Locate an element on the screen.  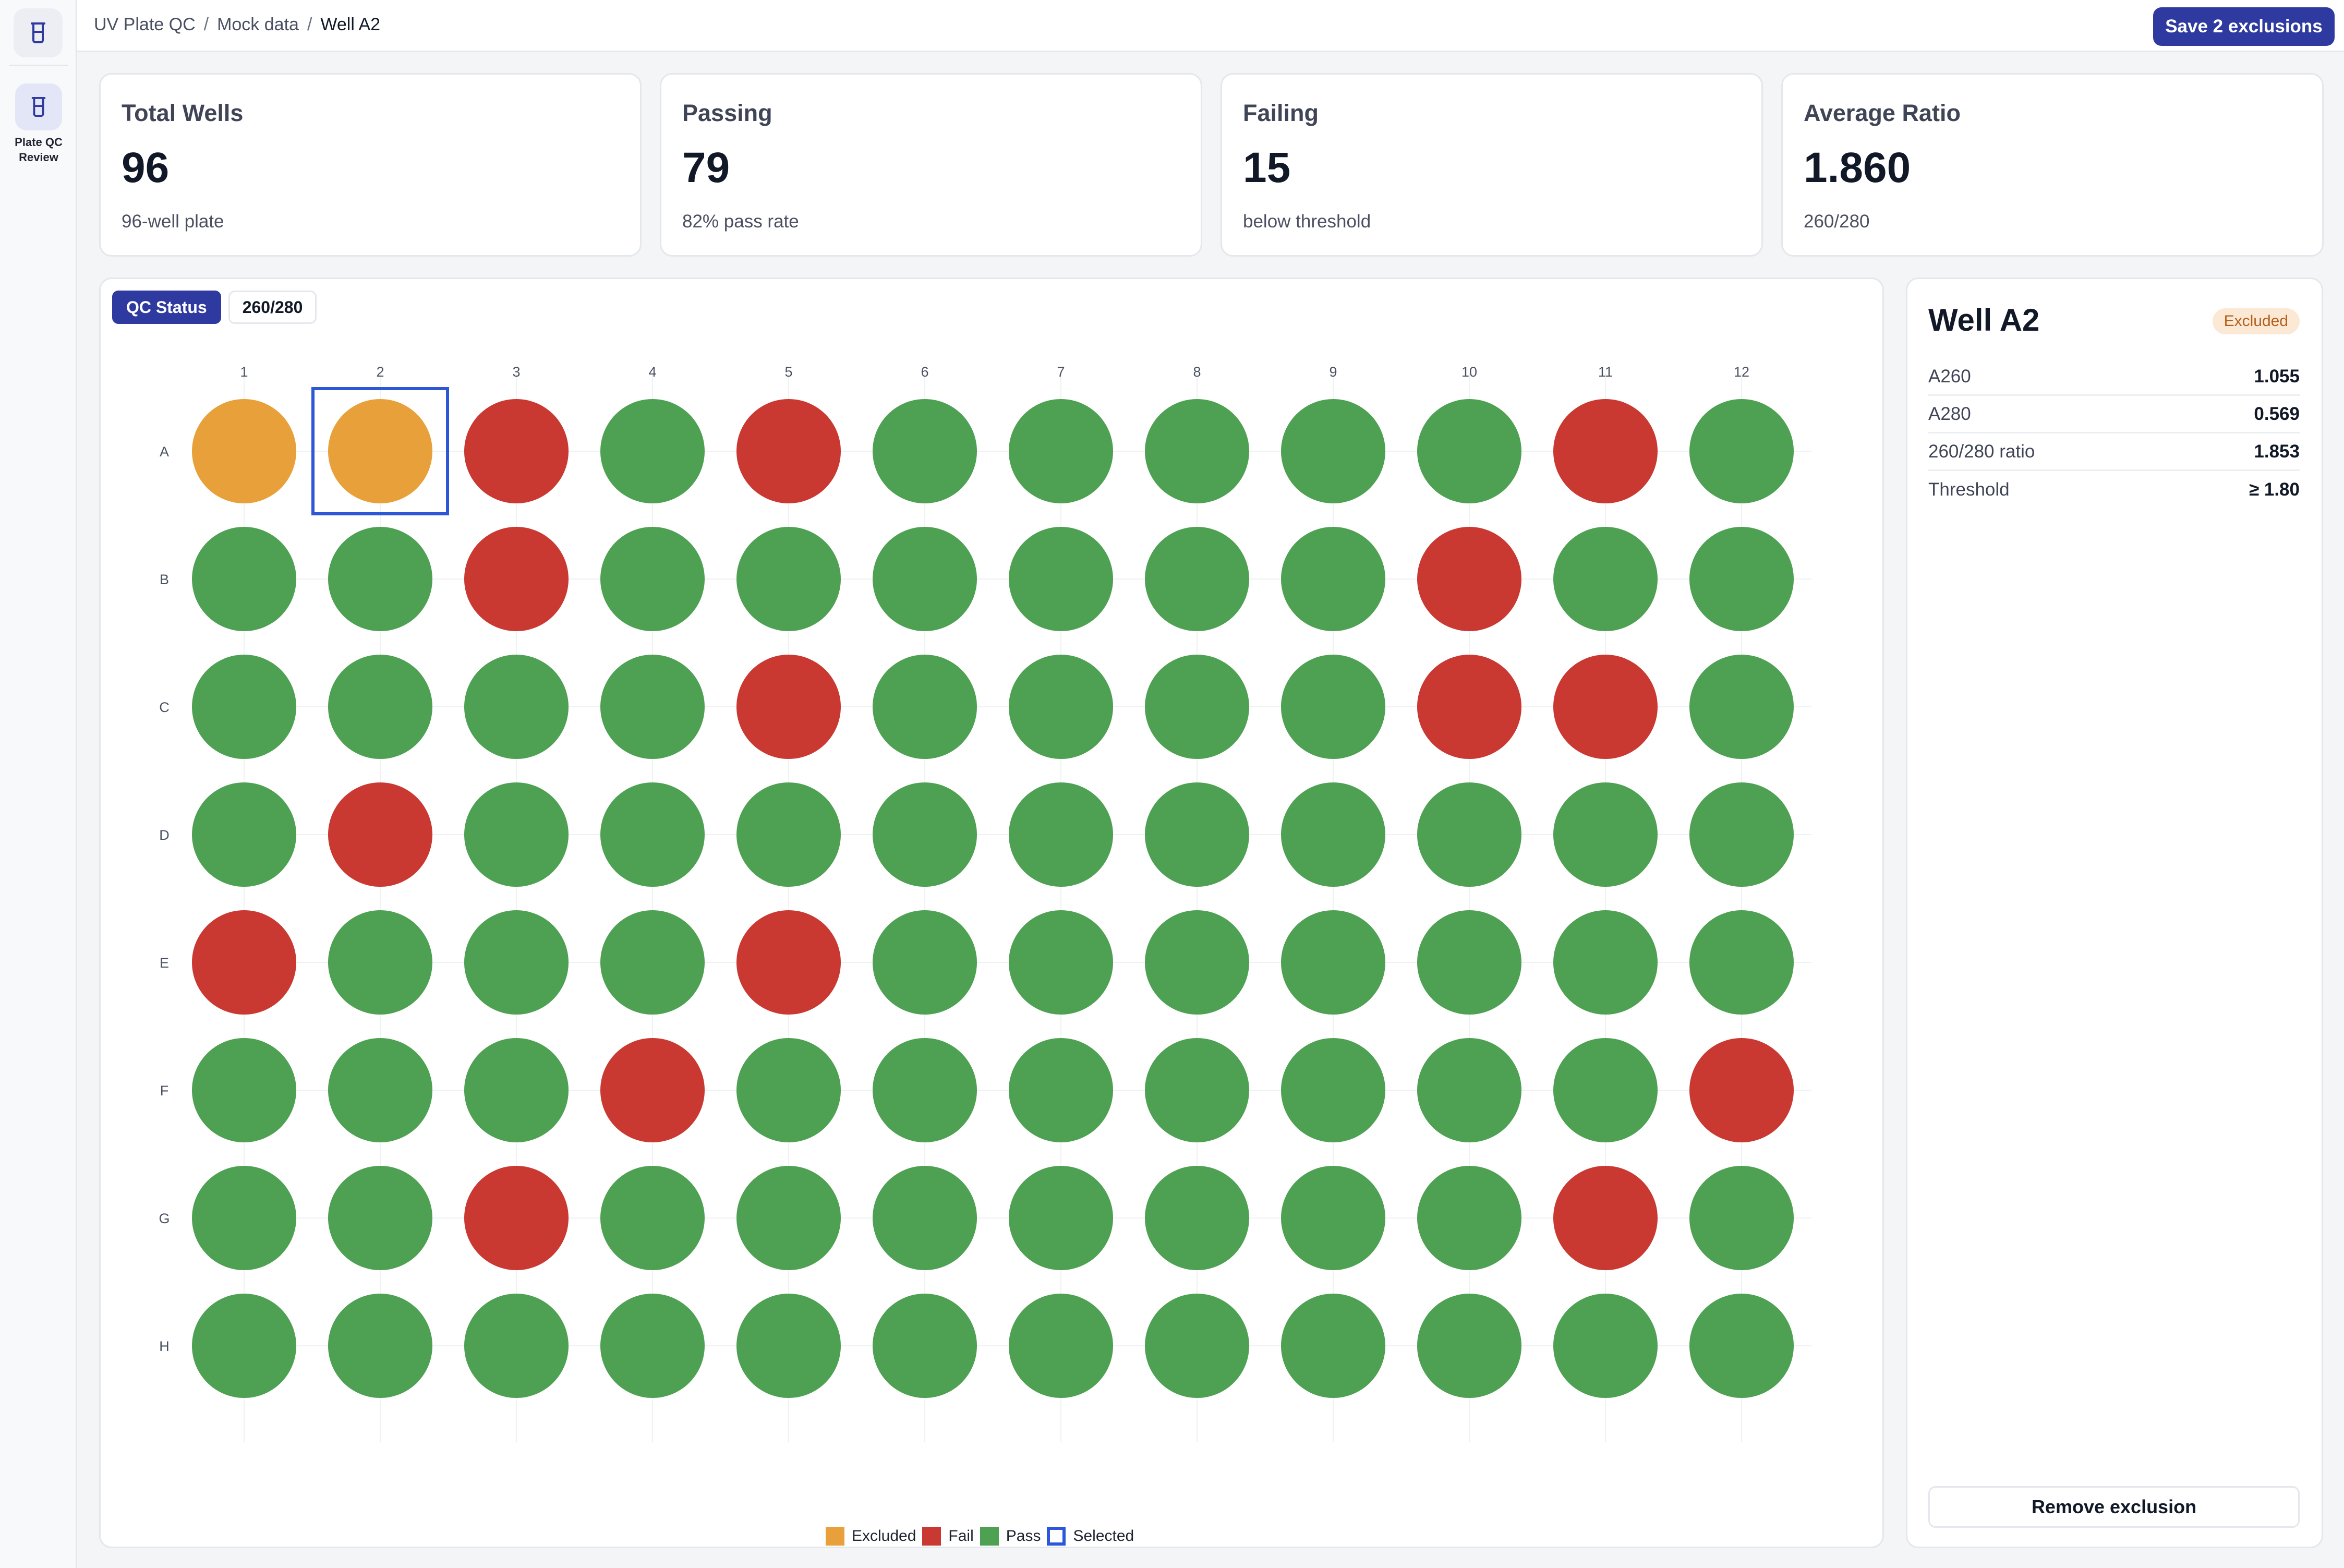
well-F12 is located at coordinates (1741, 1090).